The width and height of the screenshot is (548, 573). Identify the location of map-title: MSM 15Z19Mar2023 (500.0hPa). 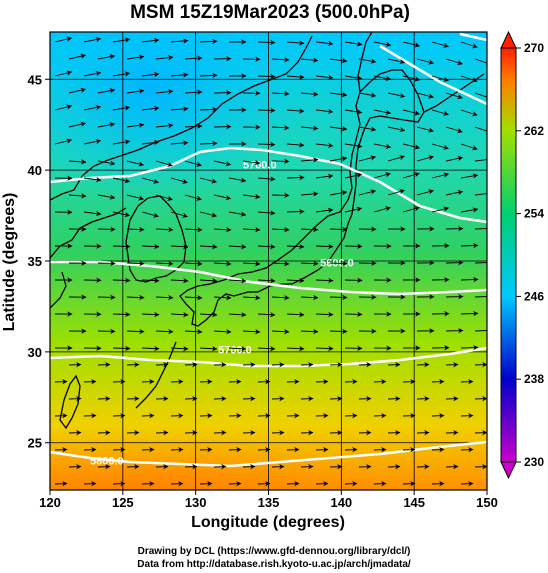
(270, 12).